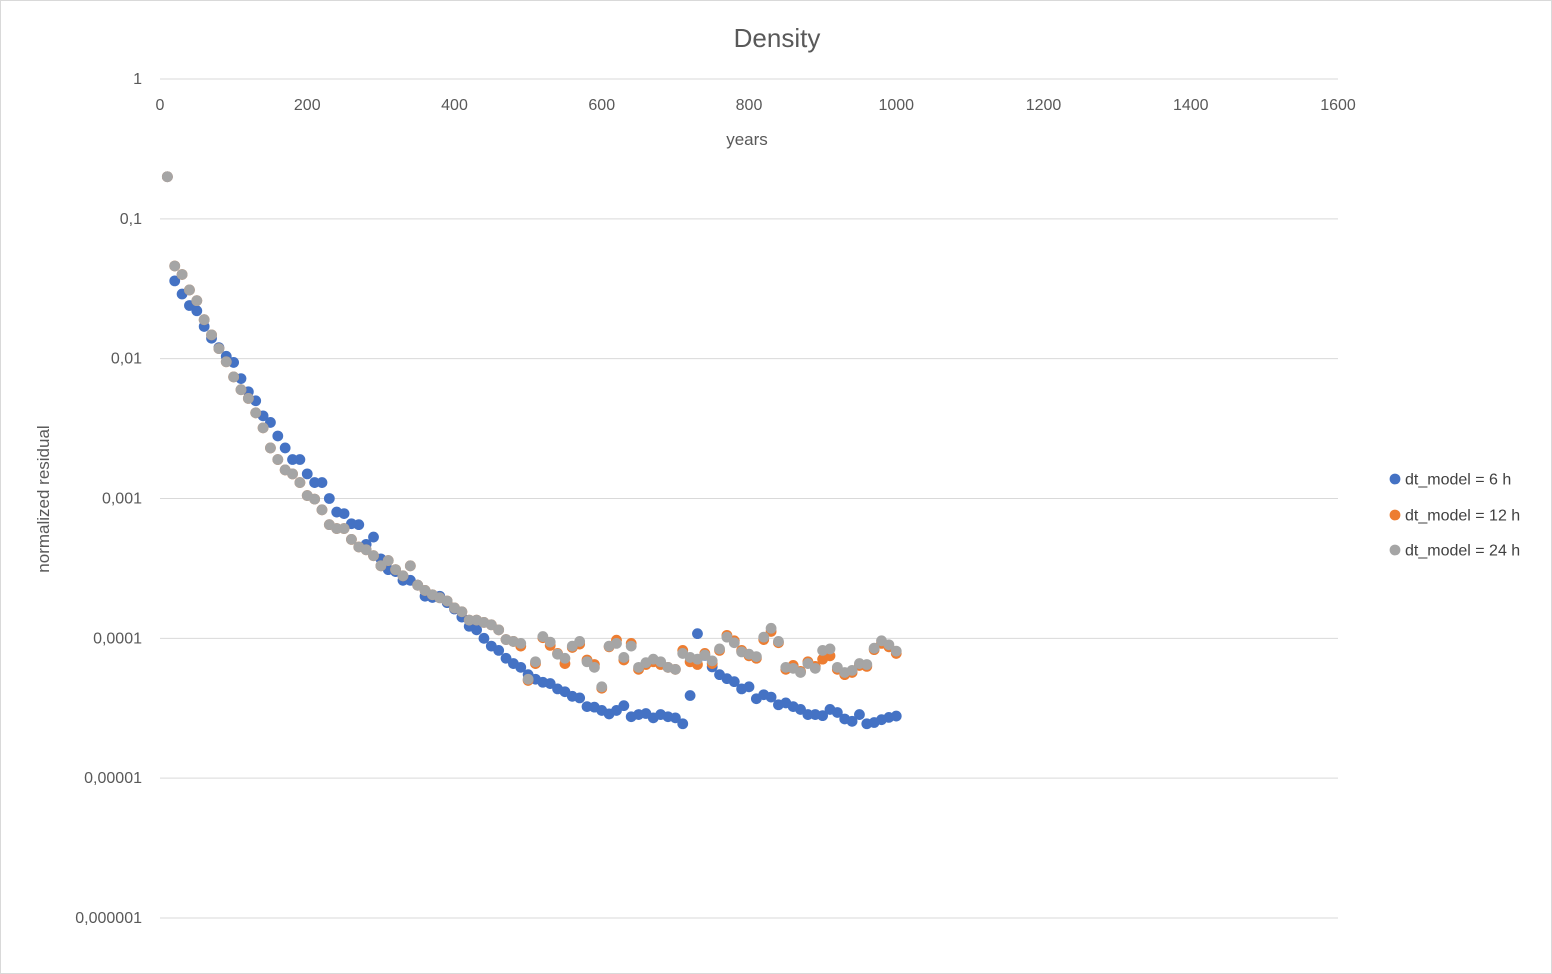  What do you see at coordinates (113, 778) in the screenshot?
I see `y-tick-label: 0,00001` at bounding box center [113, 778].